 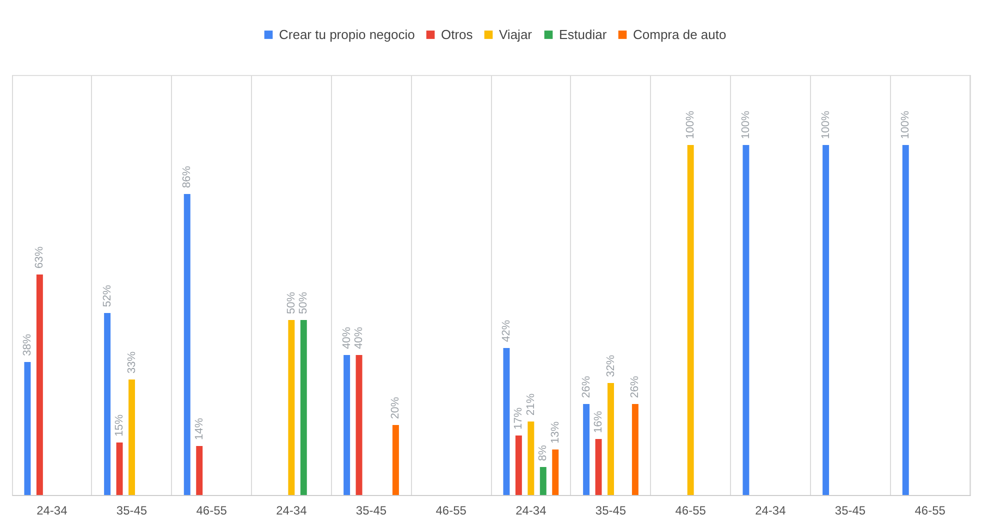 I want to click on data-label: 21%, so click(x=530, y=404).